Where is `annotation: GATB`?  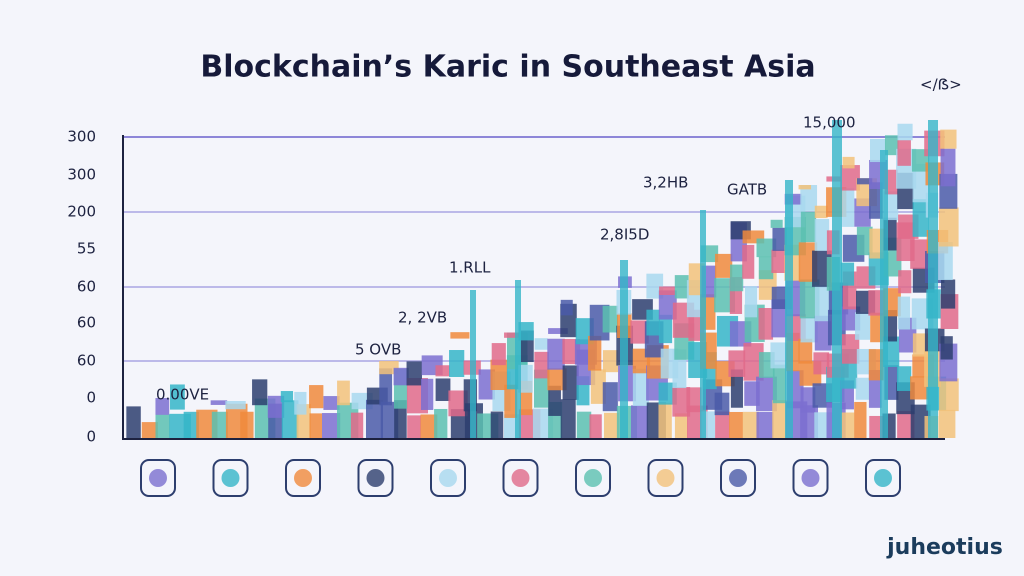 annotation: GATB is located at coordinates (747, 190).